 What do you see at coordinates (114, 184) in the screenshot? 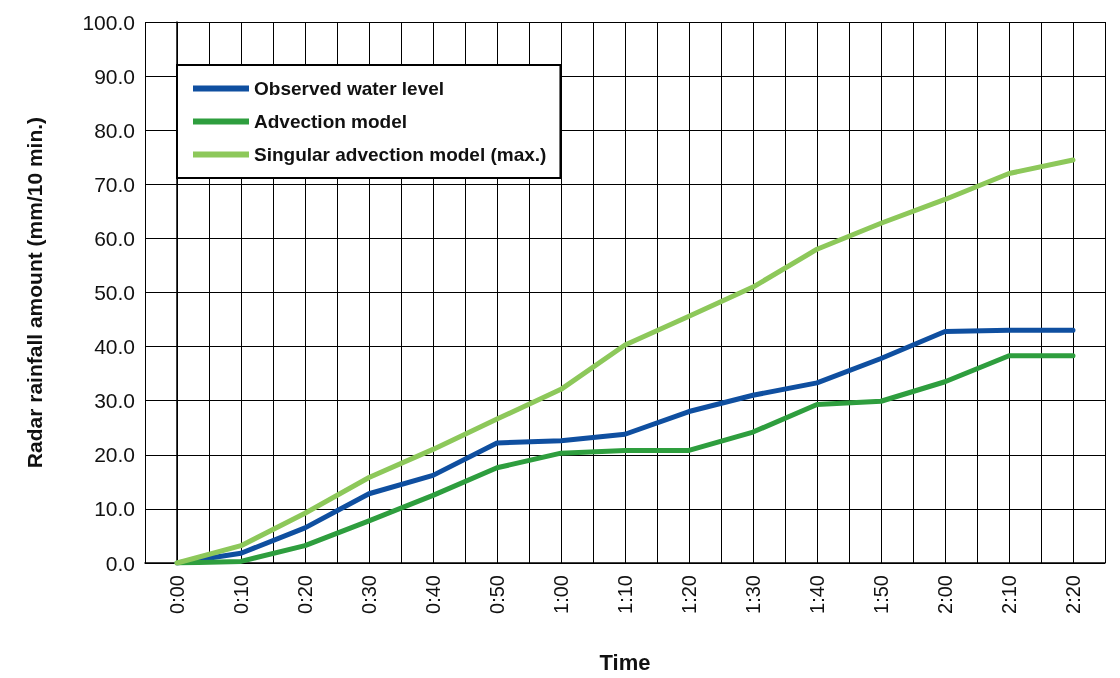
I see `y-tick-label: 70.0` at bounding box center [114, 184].